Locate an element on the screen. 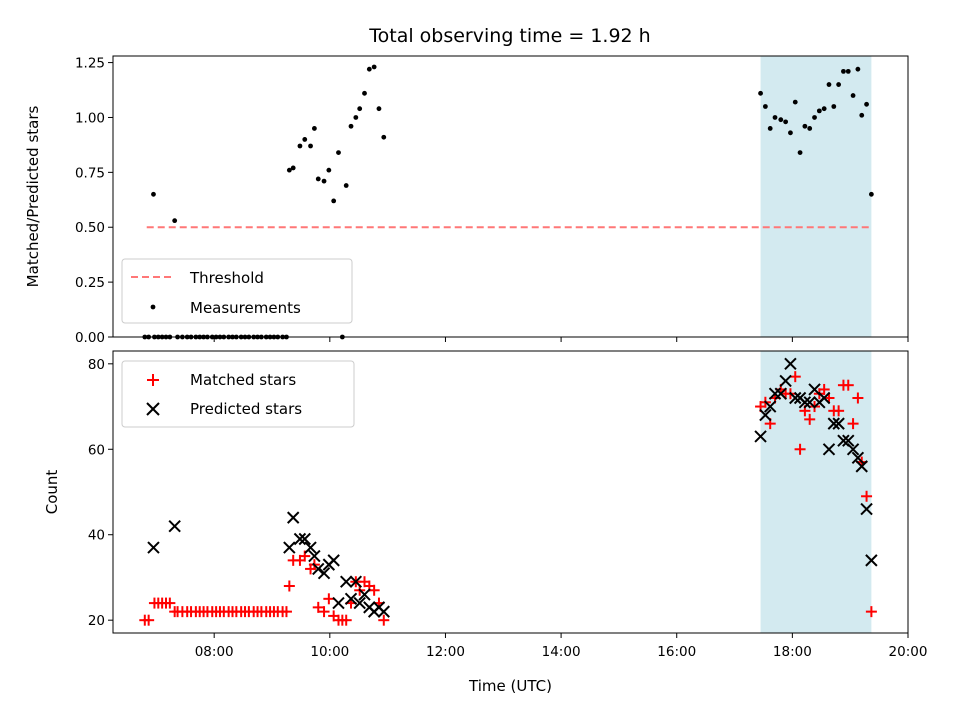  legend-matched-swatch is located at coordinates (153, 380).